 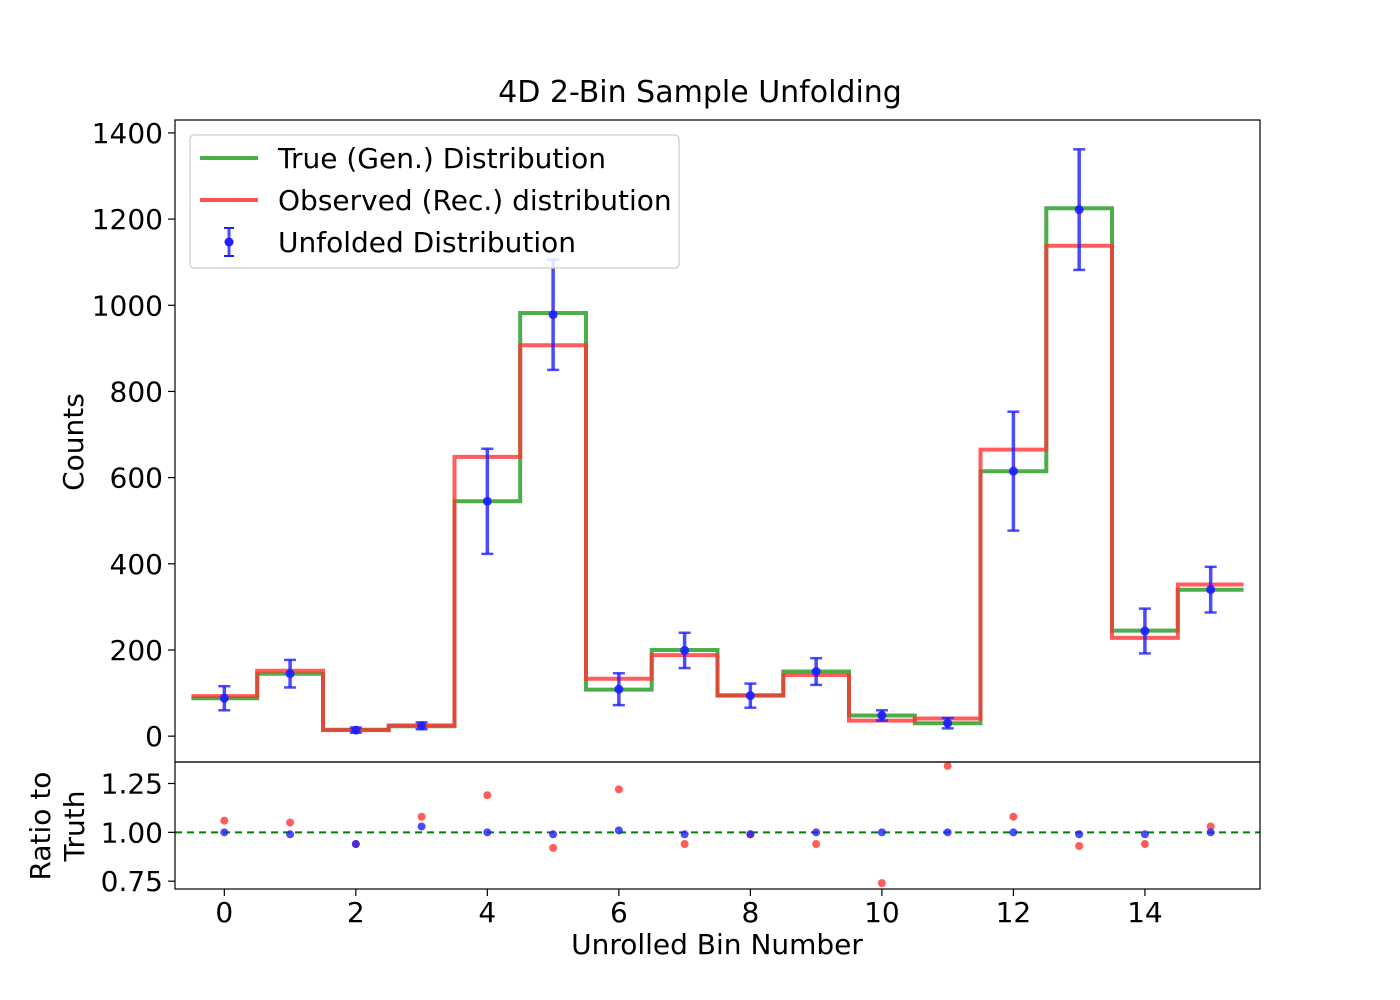 What do you see at coordinates (475, 200) in the screenshot?
I see `legend-label-observed: Observed (Rec.) distribution` at bounding box center [475, 200].